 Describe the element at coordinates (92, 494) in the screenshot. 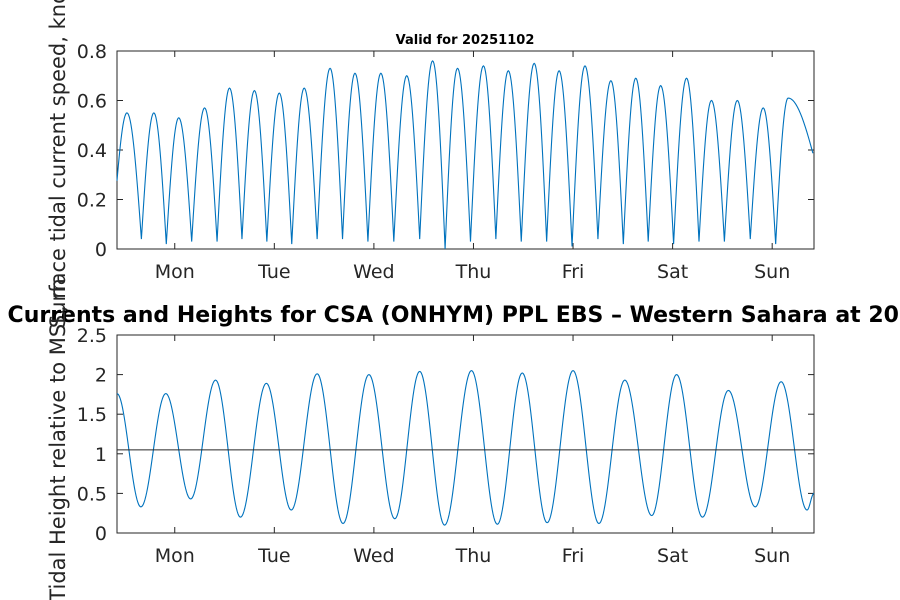

I see `tidal-height-ytick-label: 0.5` at that location.